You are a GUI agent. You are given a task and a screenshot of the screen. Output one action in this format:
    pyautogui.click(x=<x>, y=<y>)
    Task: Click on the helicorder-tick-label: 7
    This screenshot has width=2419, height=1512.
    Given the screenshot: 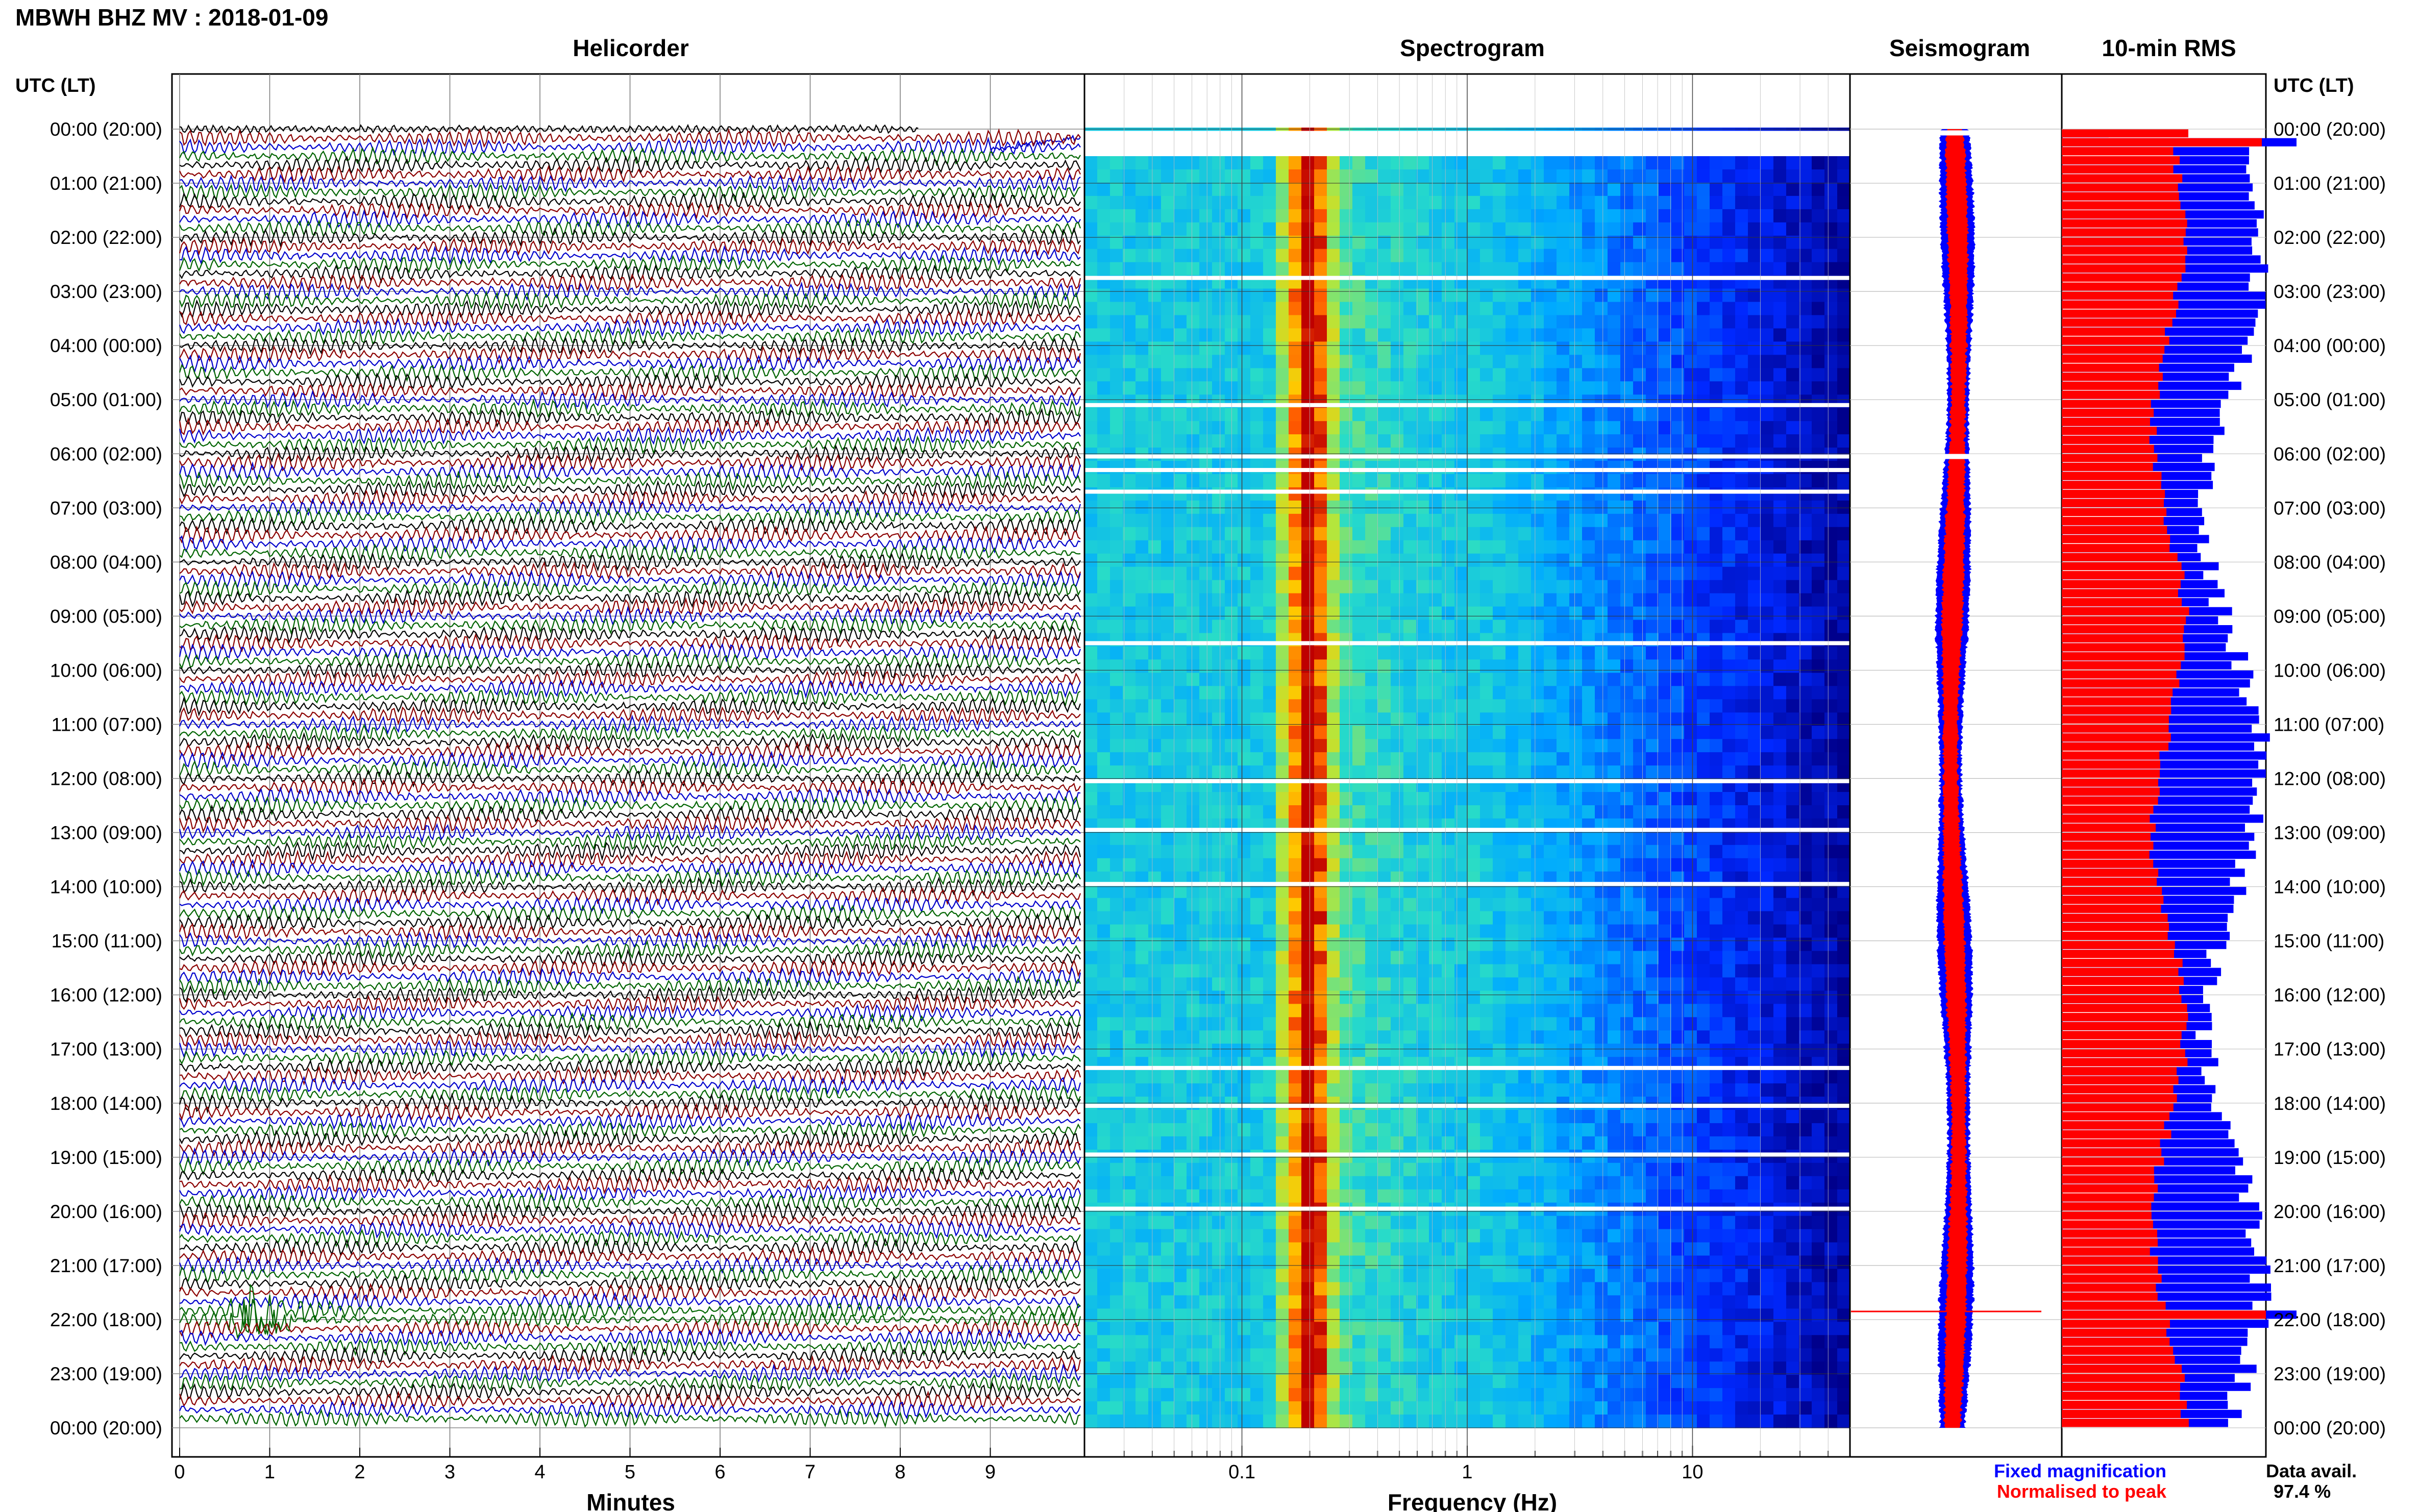 What is the action you would take?
    pyautogui.click(x=810, y=1472)
    